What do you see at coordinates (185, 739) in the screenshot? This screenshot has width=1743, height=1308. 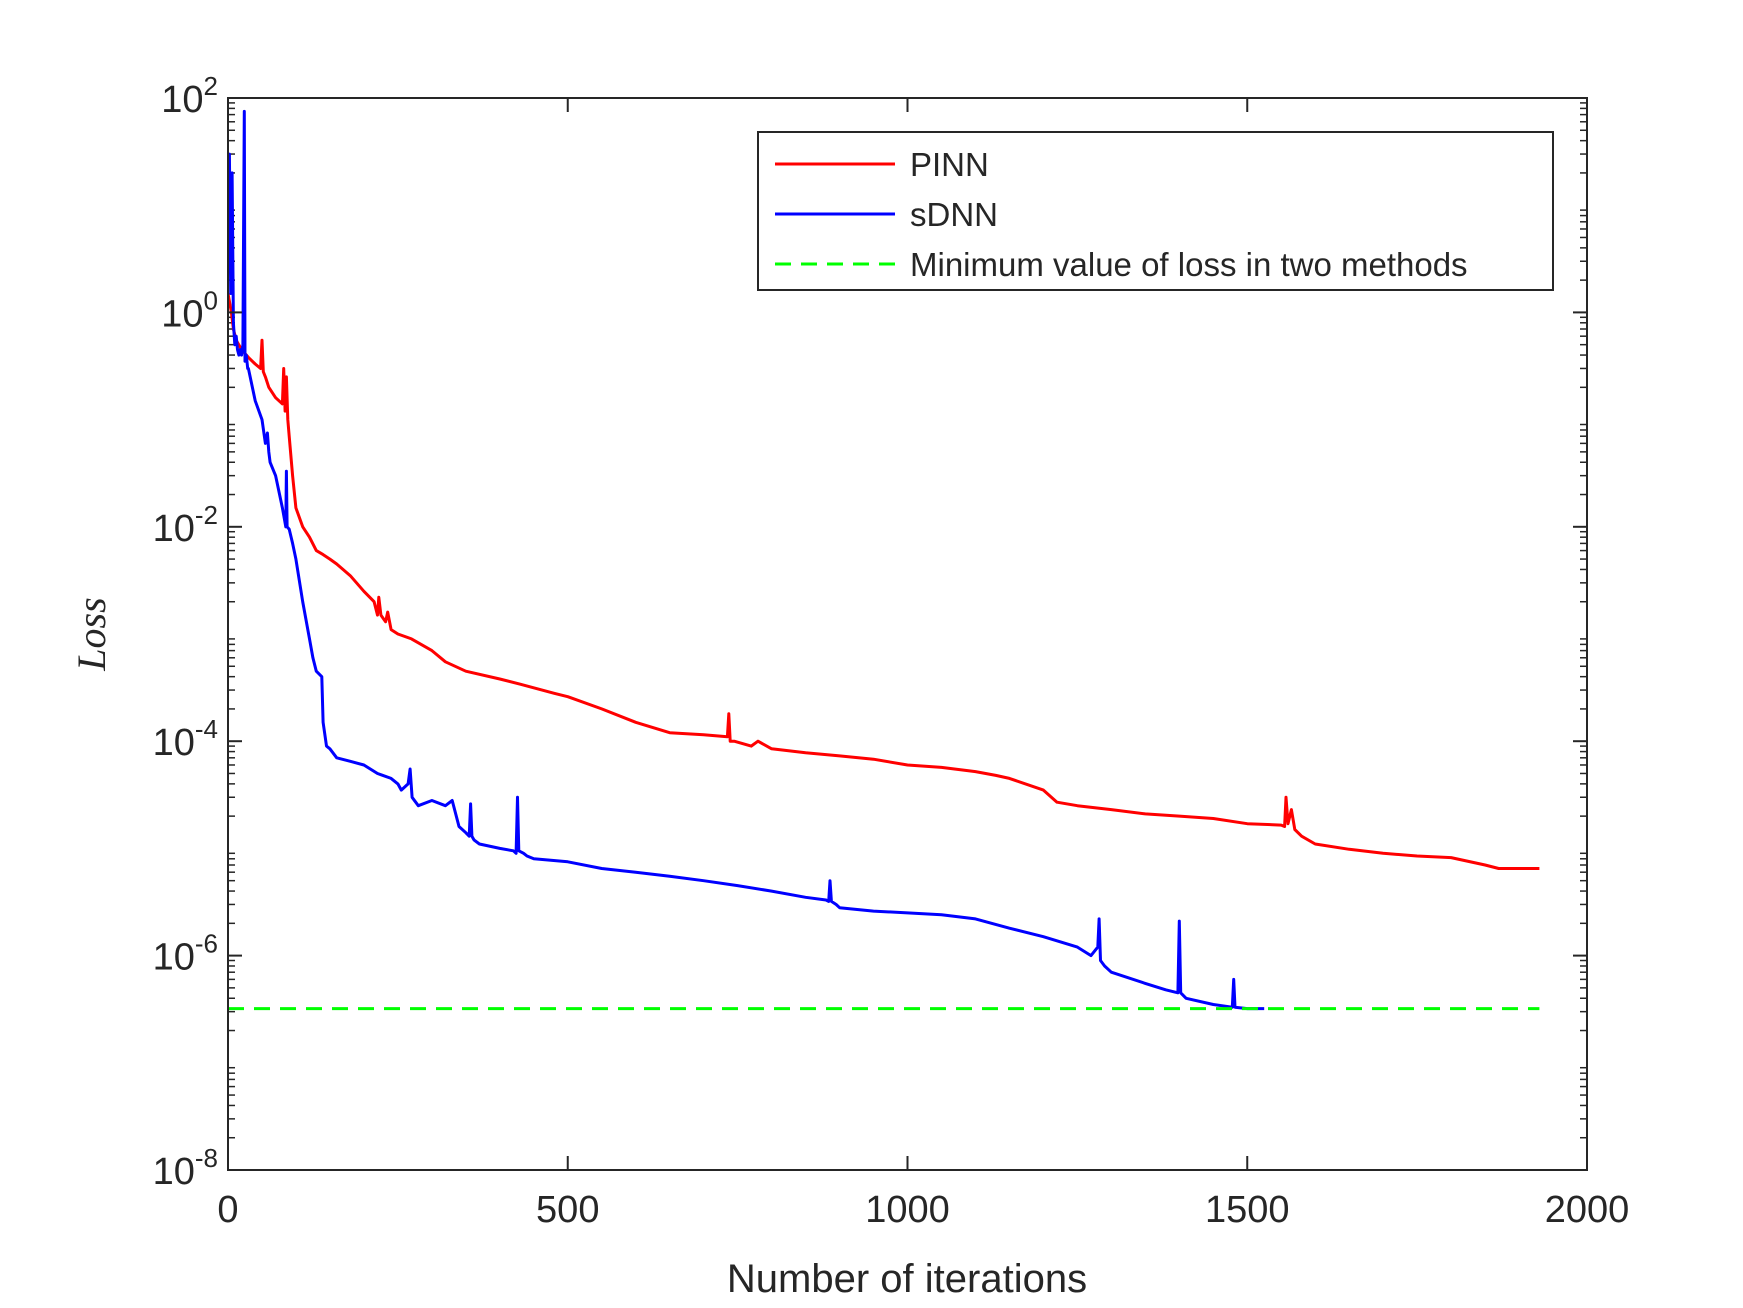 I see `y-tick-label: 10⁻⁴` at bounding box center [185, 739].